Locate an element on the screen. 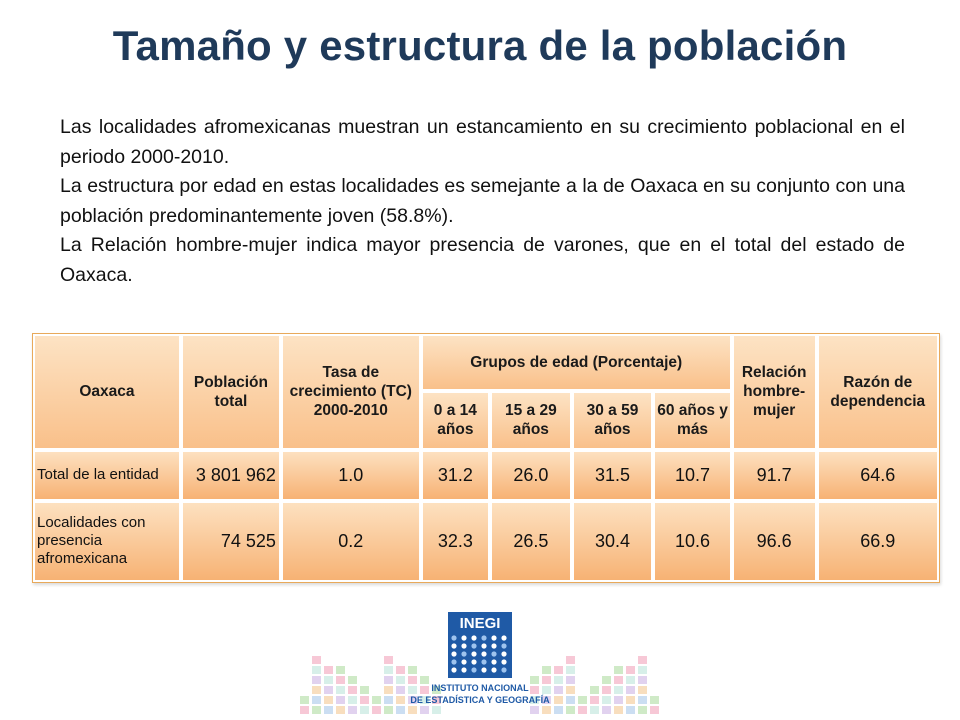  cell-age-30-59: 31.5 is located at coordinates (612, 475).